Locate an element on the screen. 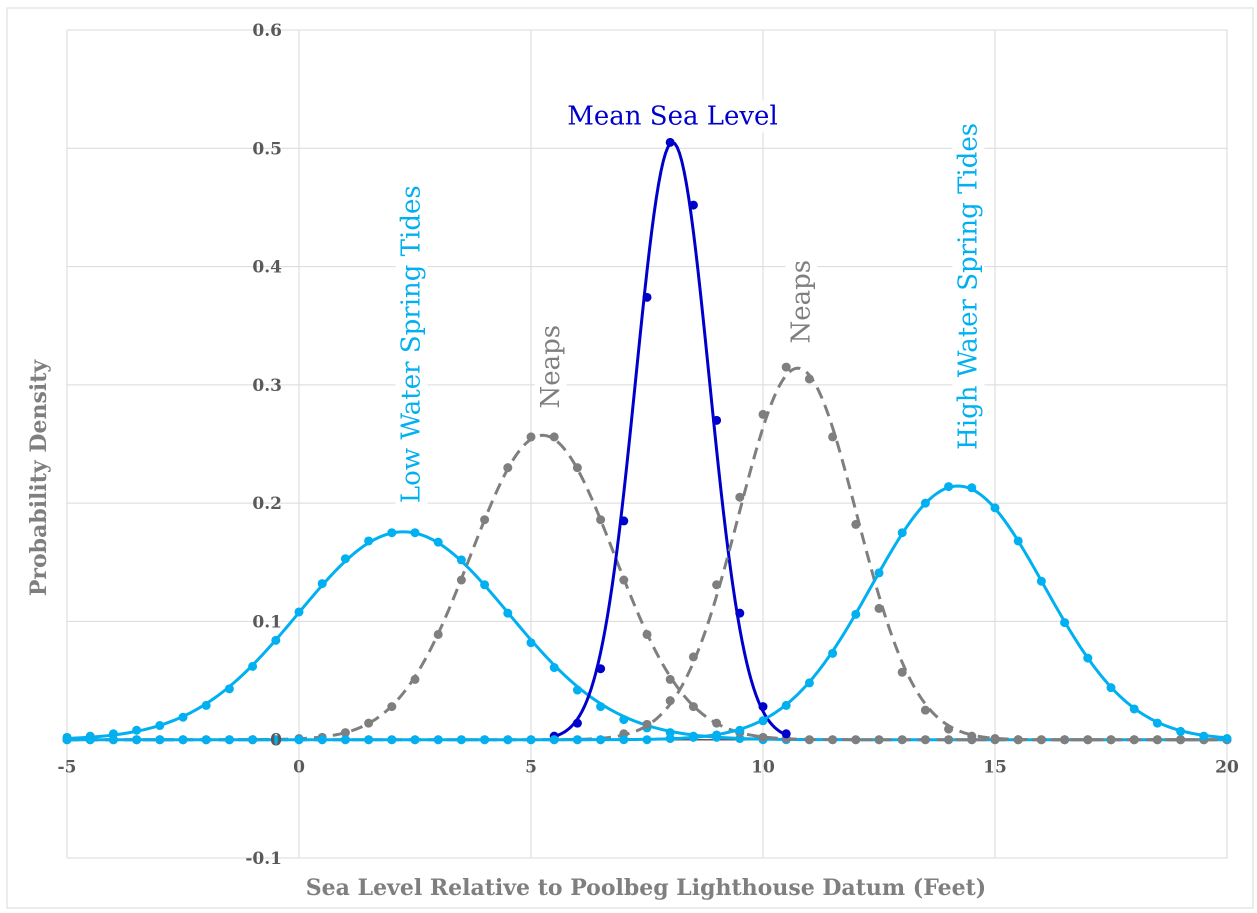 This screenshot has width=1257, height=913. x-tick-label: -5 is located at coordinates (67, 768).